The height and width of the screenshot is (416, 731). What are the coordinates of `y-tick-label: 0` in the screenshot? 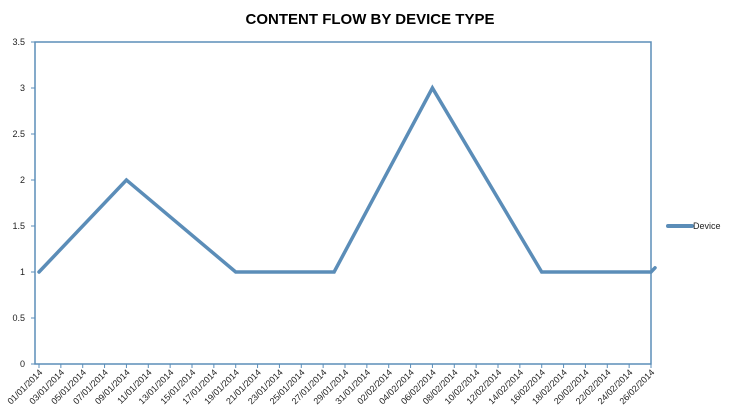 It's located at (22, 364).